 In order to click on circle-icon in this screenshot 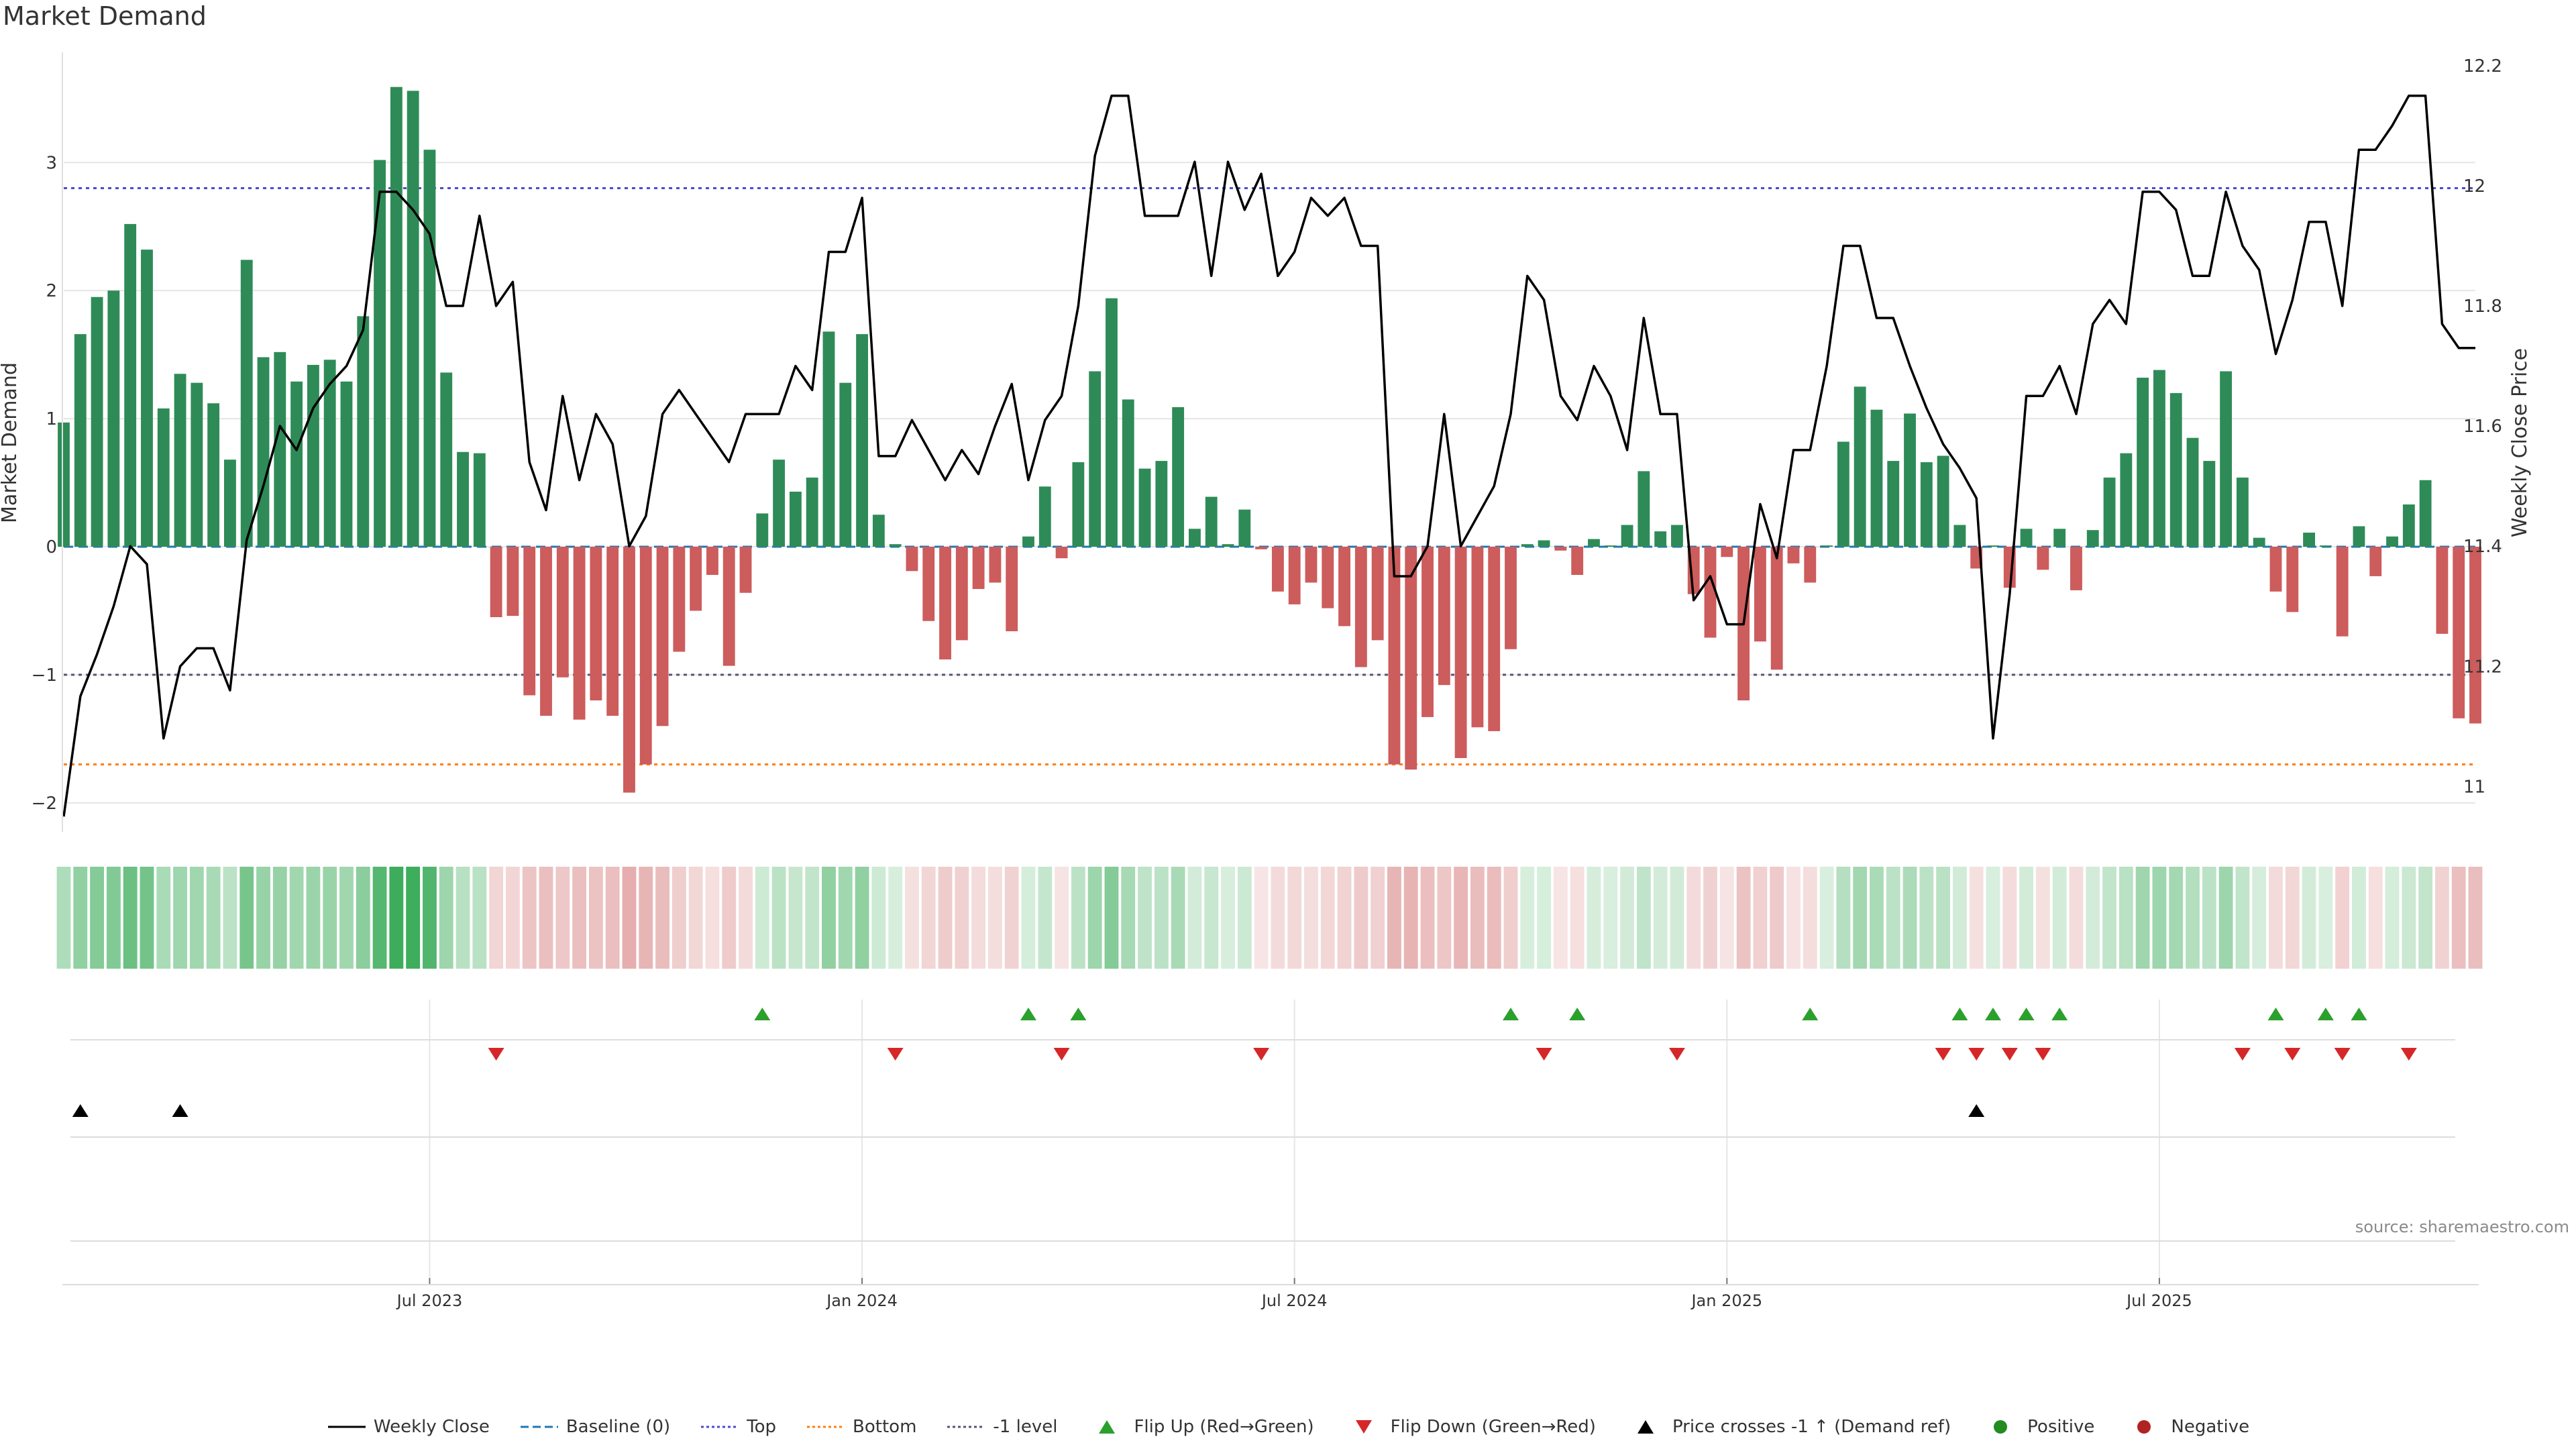, I will do `click(2144, 1427)`.